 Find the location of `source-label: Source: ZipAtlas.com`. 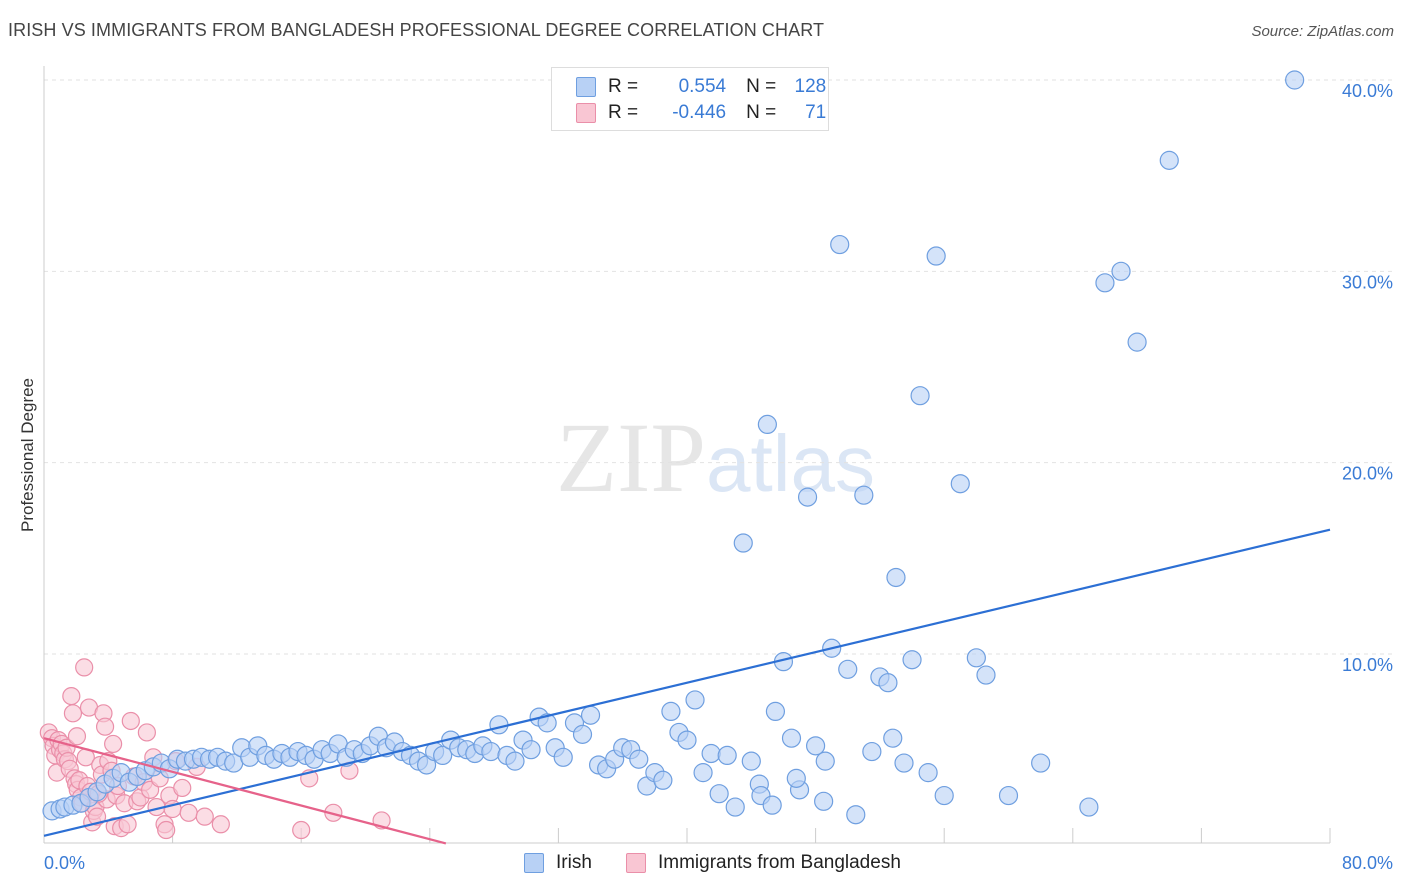

source-label: Source: ZipAtlas.com is located at coordinates (1322, 31).